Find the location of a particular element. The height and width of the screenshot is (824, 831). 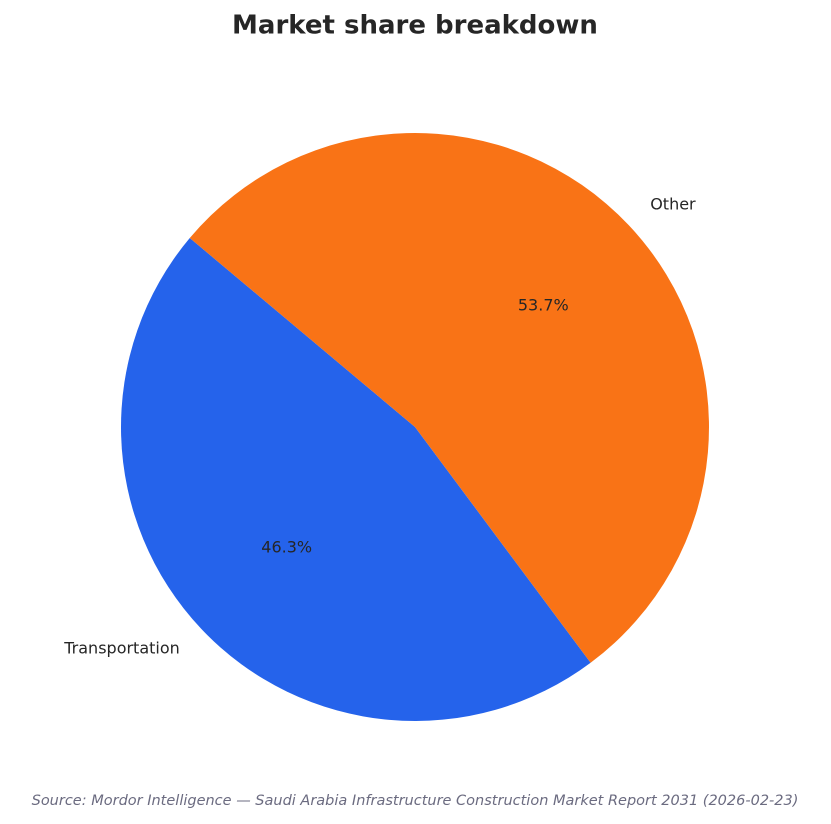

slice-label: Transportation is located at coordinates (121, 647).